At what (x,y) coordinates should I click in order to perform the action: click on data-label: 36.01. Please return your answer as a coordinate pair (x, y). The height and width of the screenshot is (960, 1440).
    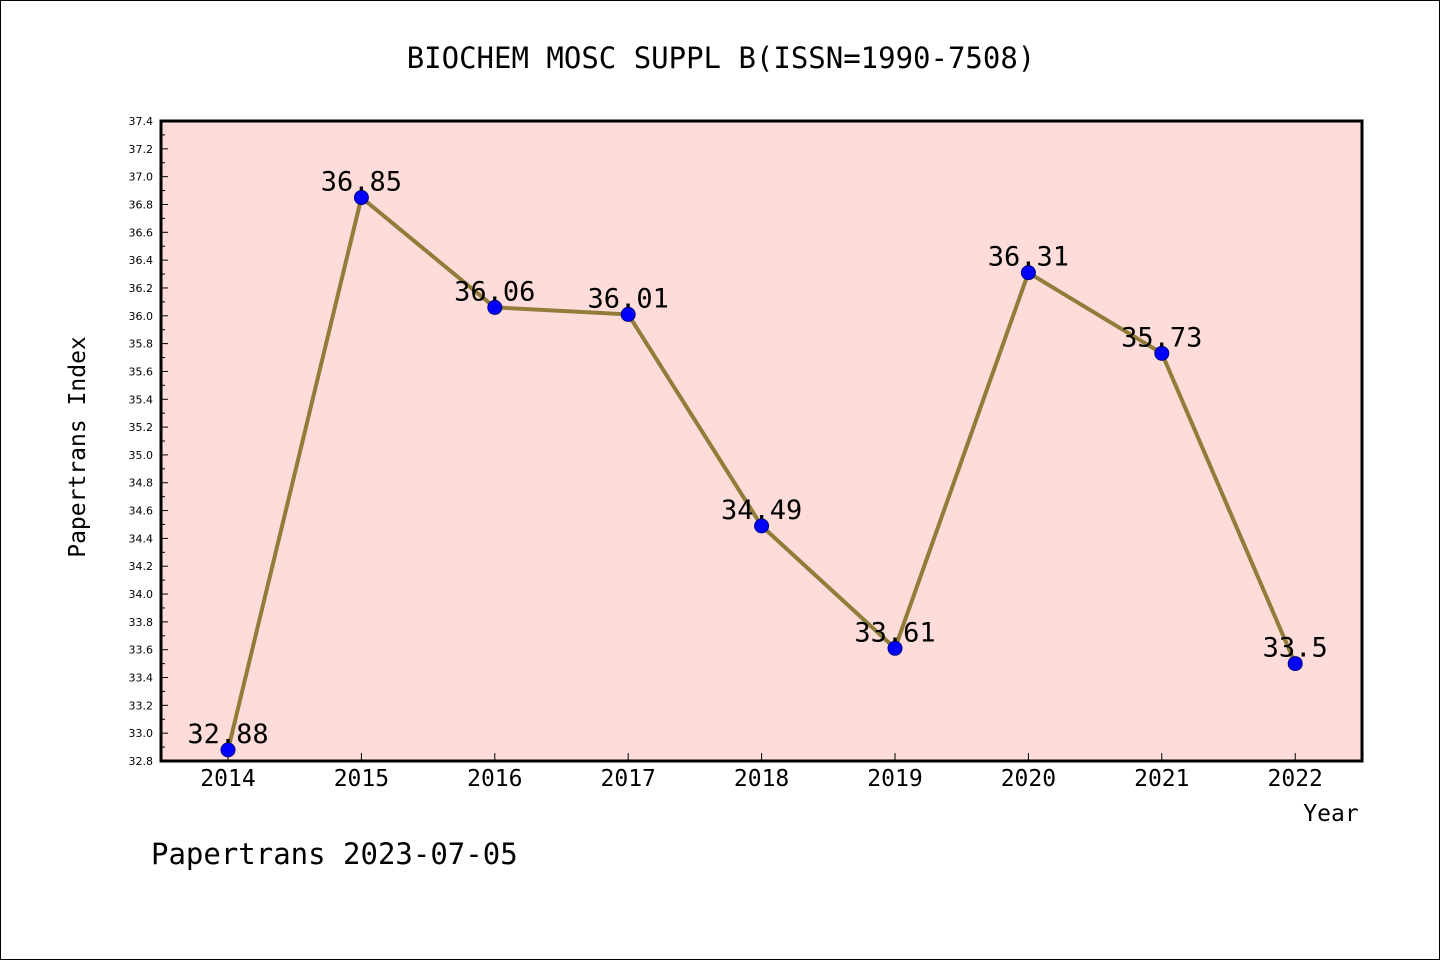
    Looking at the image, I should click on (628, 298).